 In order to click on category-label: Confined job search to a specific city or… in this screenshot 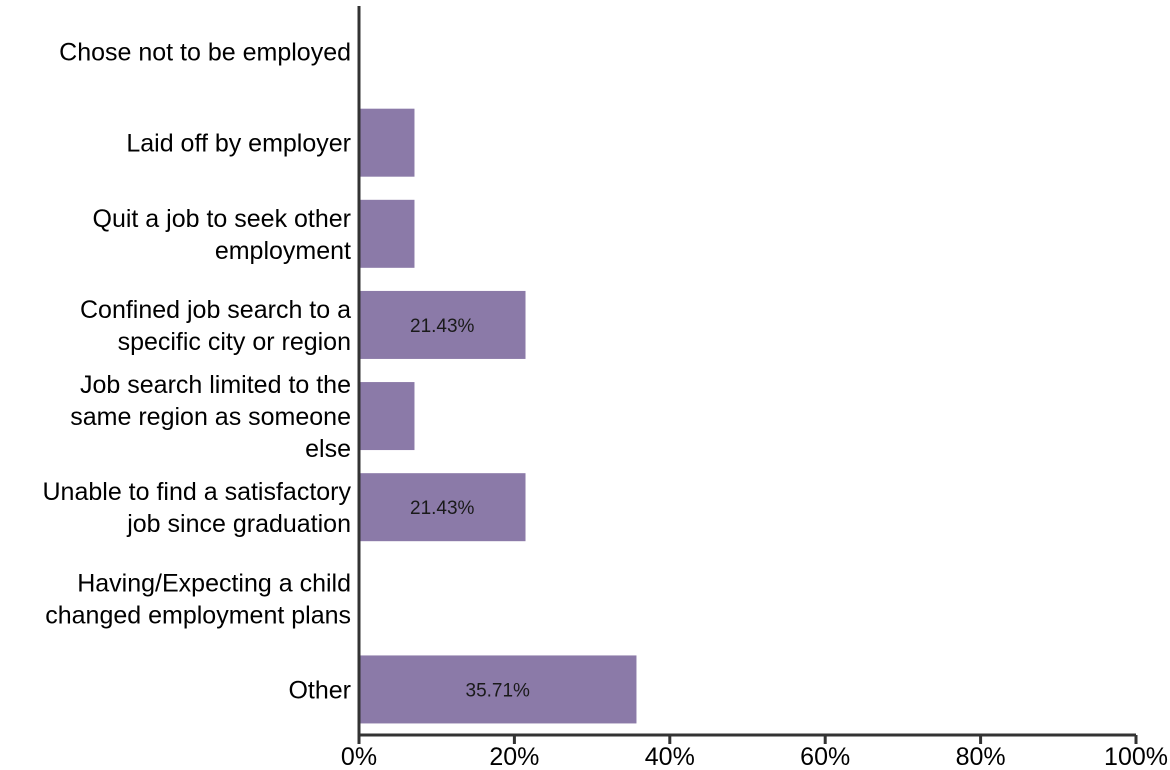, I will do `click(215, 326)`.